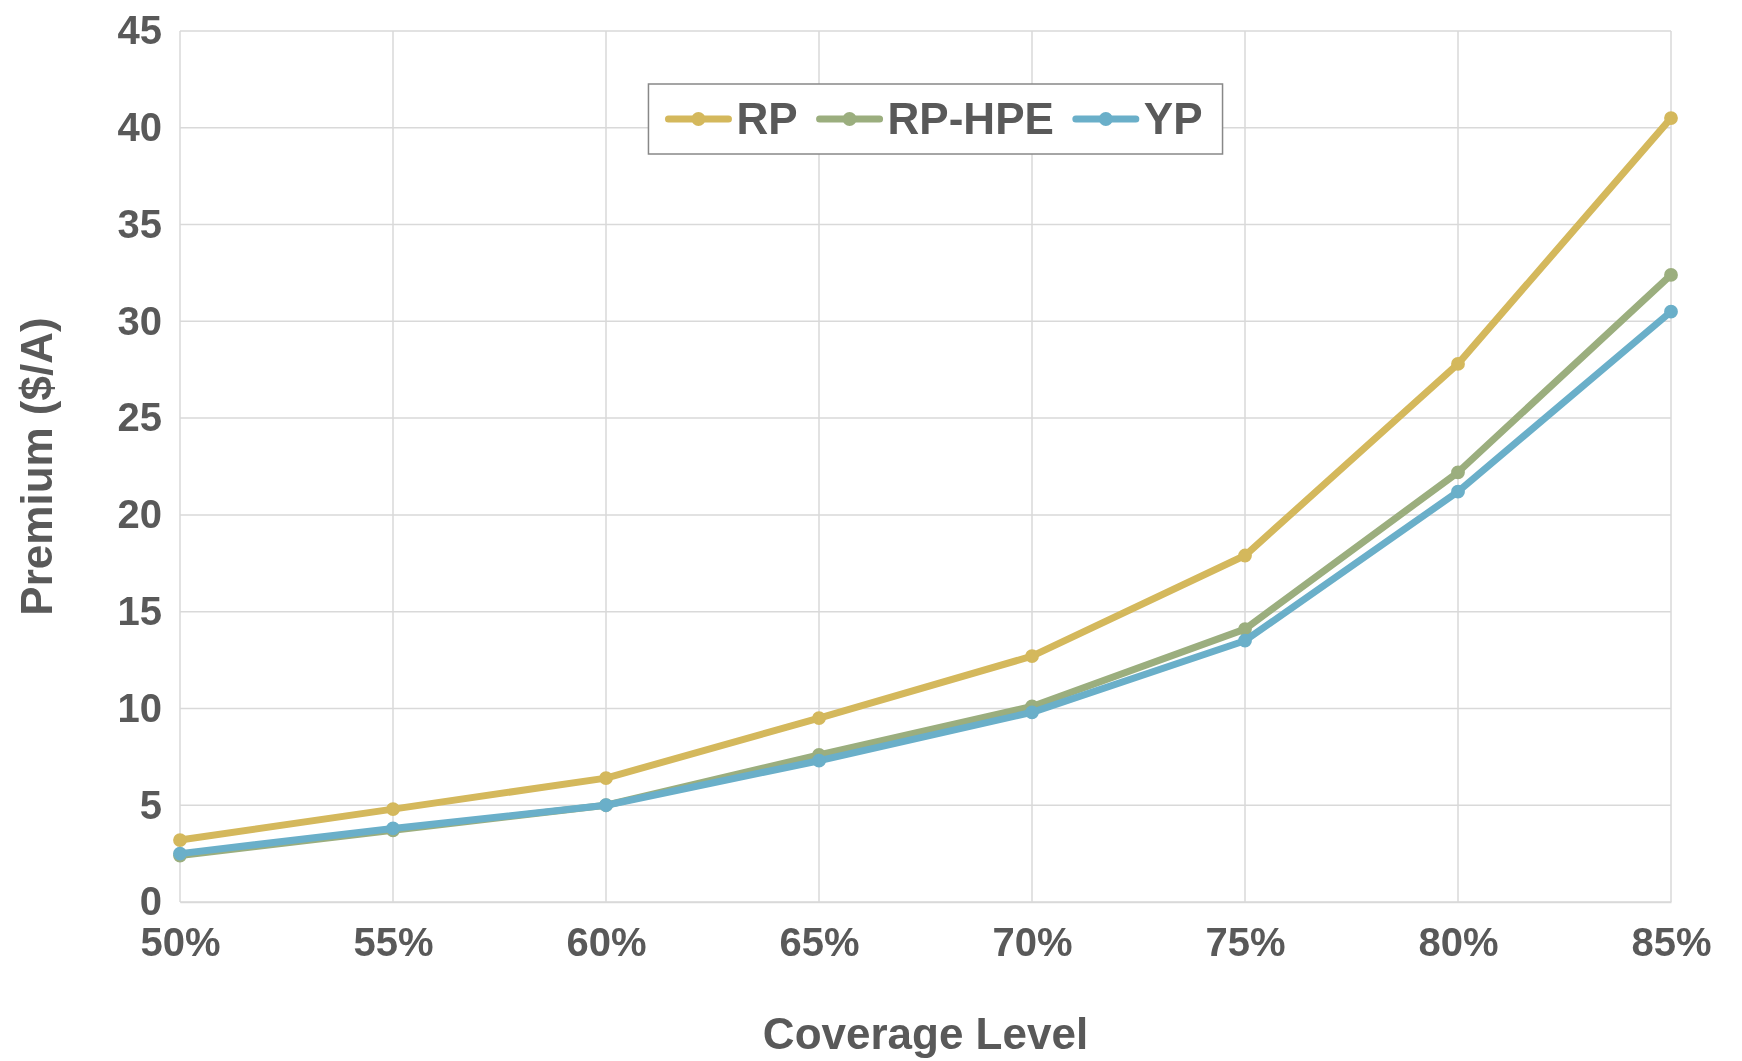 The height and width of the screenshot is (1061, 1742). I want to click on y-tick-label: 10, so click(139, 707).